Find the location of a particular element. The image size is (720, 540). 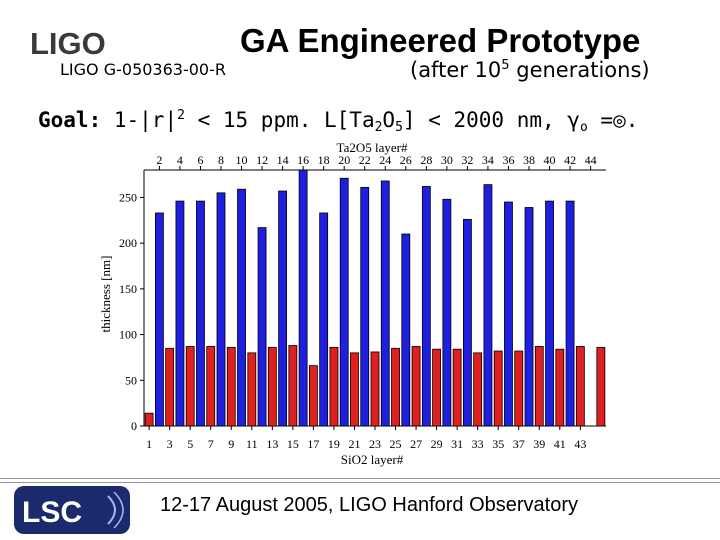

goal-text-1: 1-| is located at coordinates (126, 120).